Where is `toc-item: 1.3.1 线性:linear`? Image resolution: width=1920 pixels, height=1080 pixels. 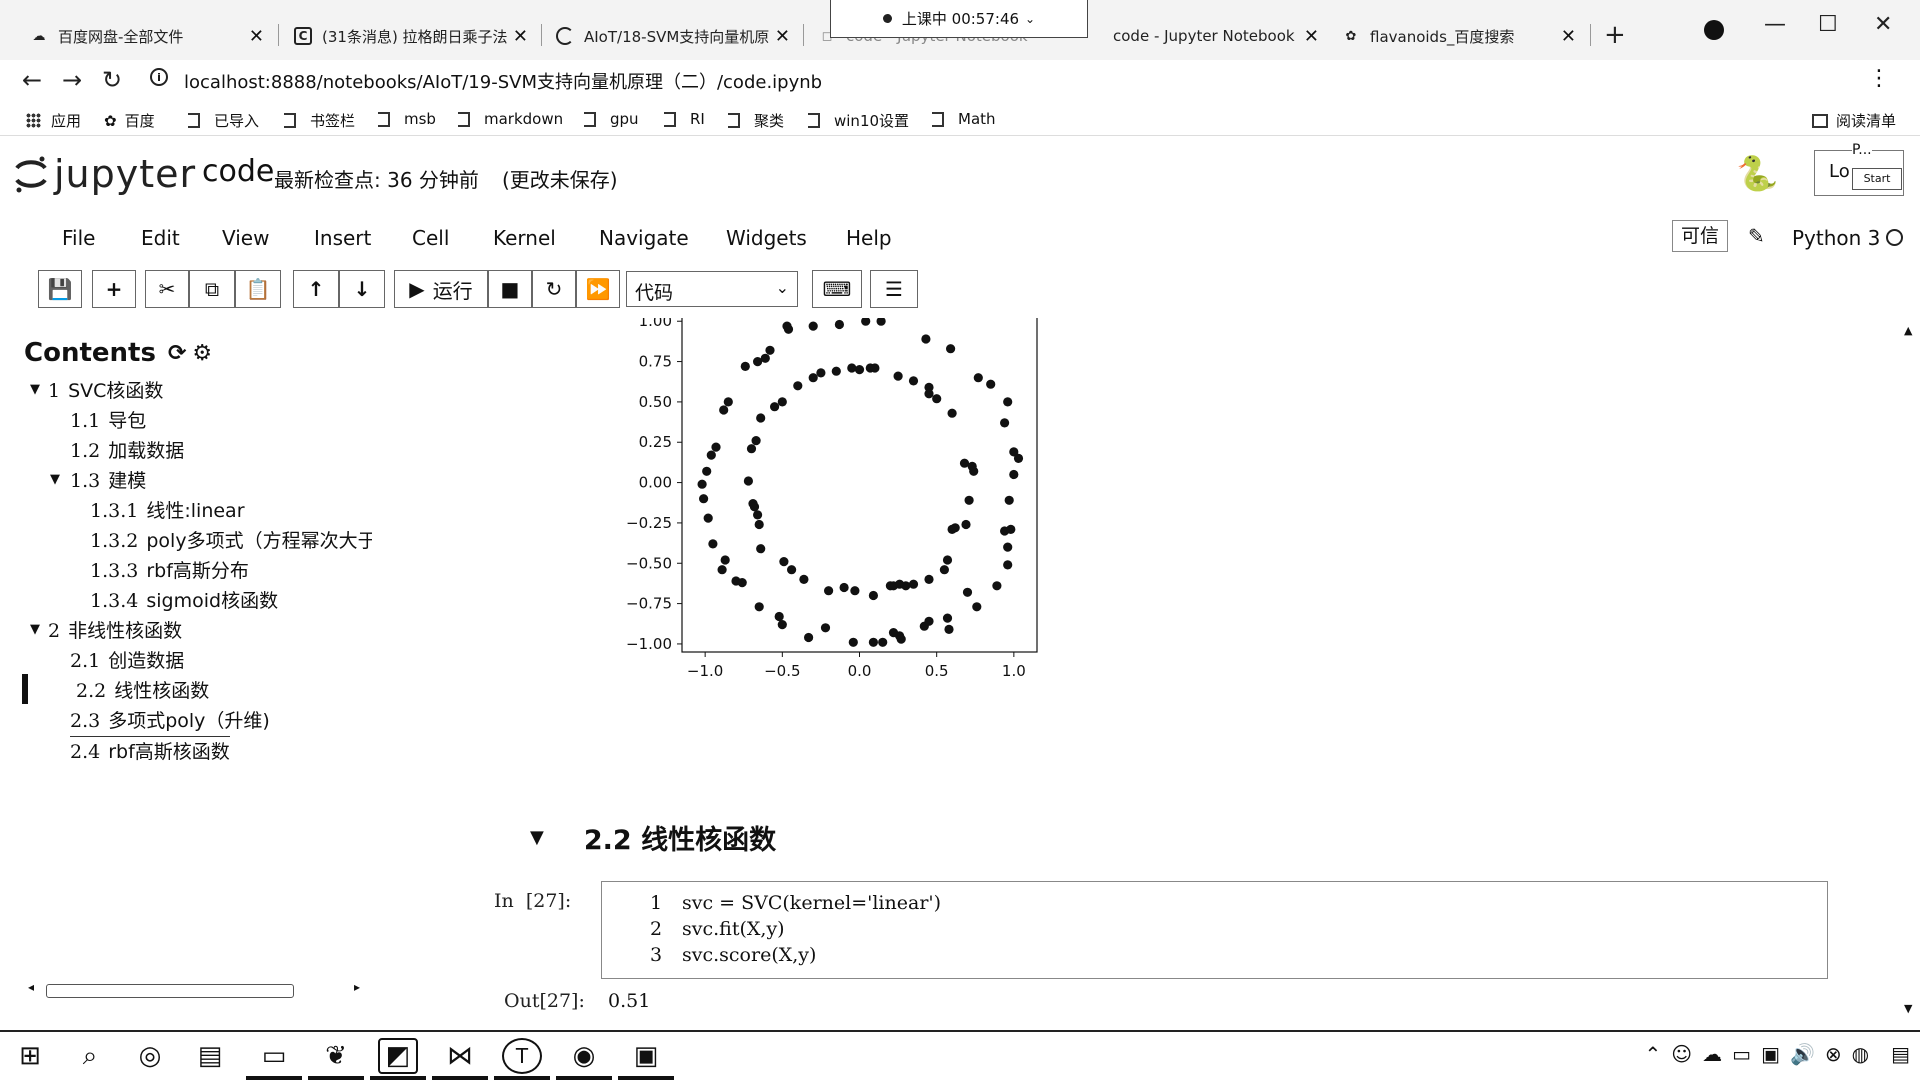
toc-item: 1.3.1 线性:linear is located at coordinates (167, 511).